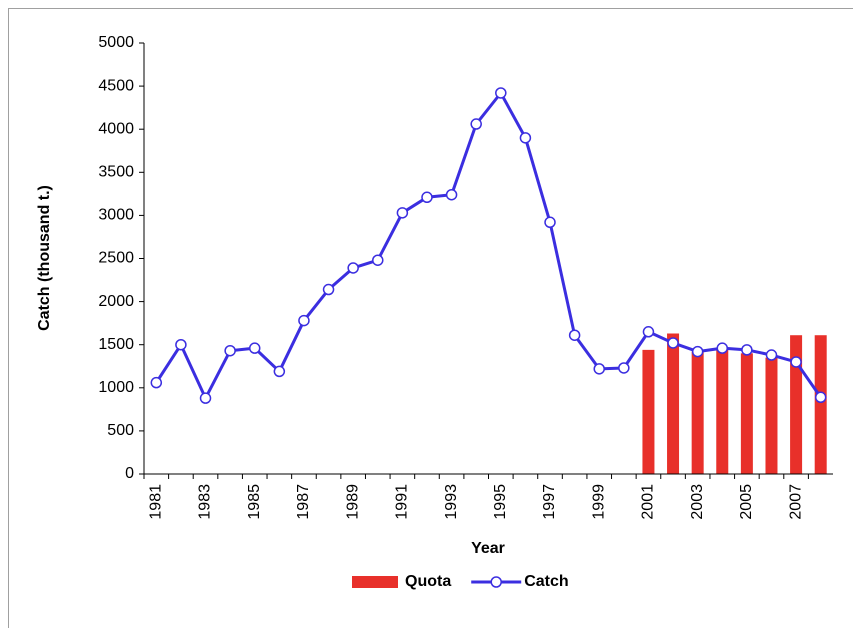  What do you see at coordinates (402, 502) in the screenshot?
I see `x-tick-label: 1991` at bounding box center [402, 502].